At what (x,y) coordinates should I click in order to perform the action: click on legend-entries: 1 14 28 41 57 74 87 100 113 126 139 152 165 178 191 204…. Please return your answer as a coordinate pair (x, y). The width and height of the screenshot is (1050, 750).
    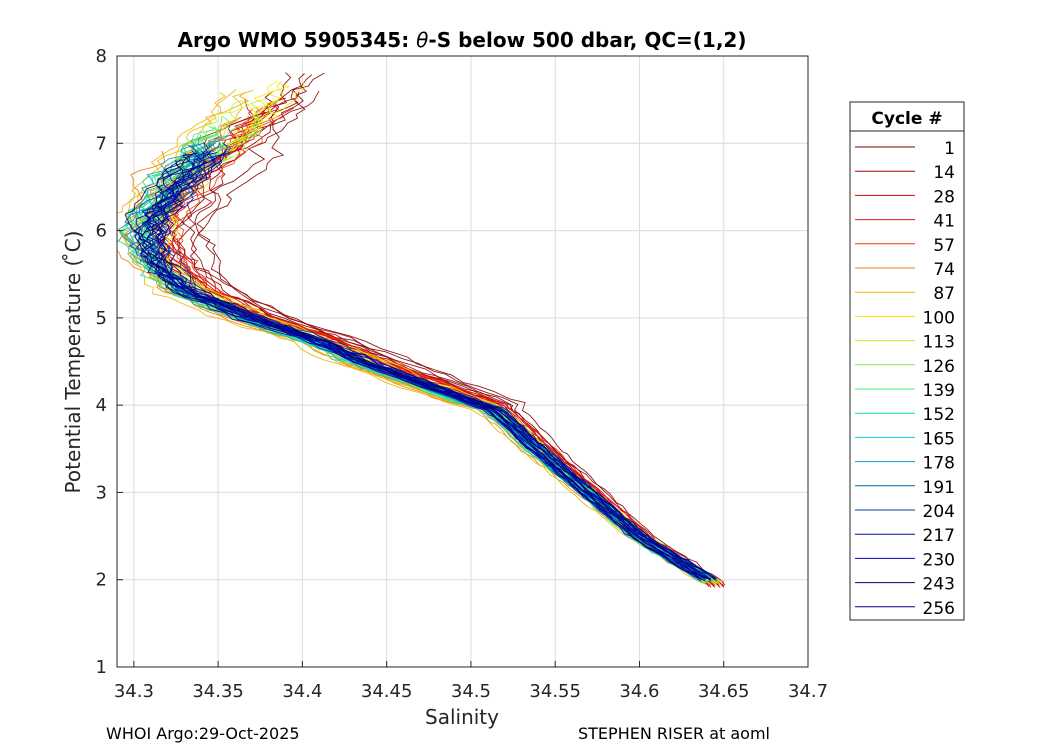
    Looking at the image, I should click on (905, 379).